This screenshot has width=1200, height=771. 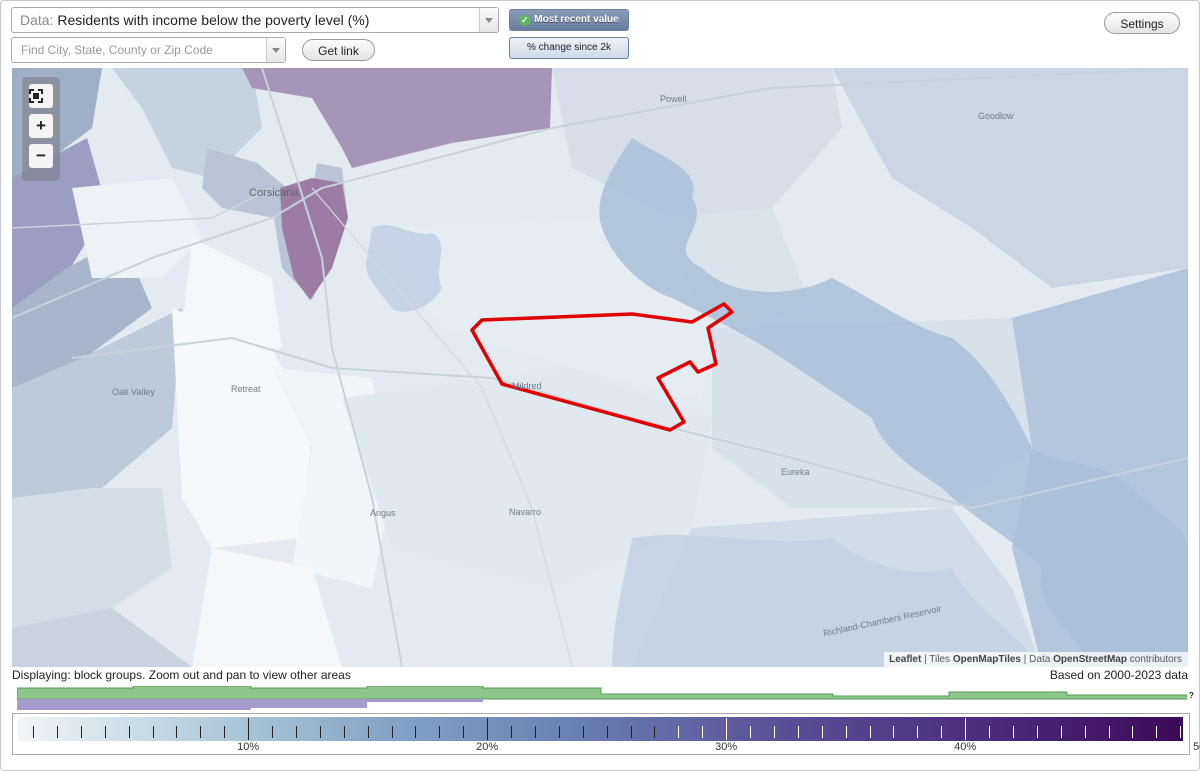 What do you see at coordinates (274, 193) in the screenshot?
I see `place-label: Corsicana` at bounding box center [274, 193].